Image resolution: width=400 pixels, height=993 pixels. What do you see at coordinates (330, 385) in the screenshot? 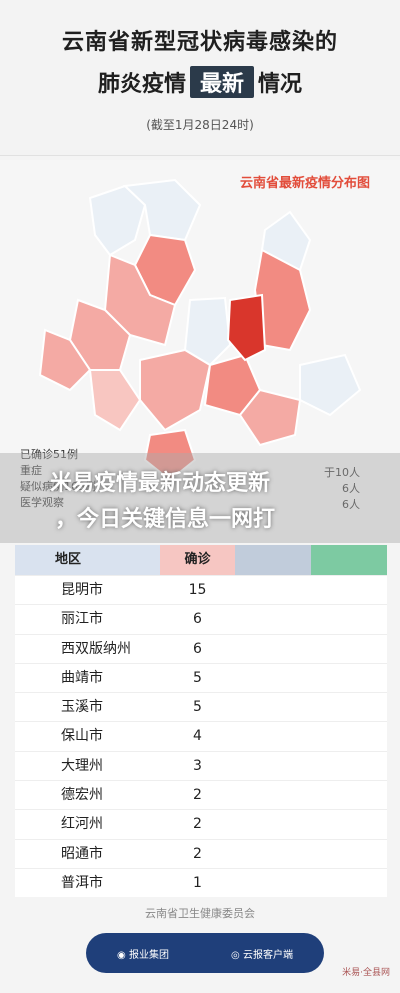
I see `region-wenshan` at bounding box center [330, 385].